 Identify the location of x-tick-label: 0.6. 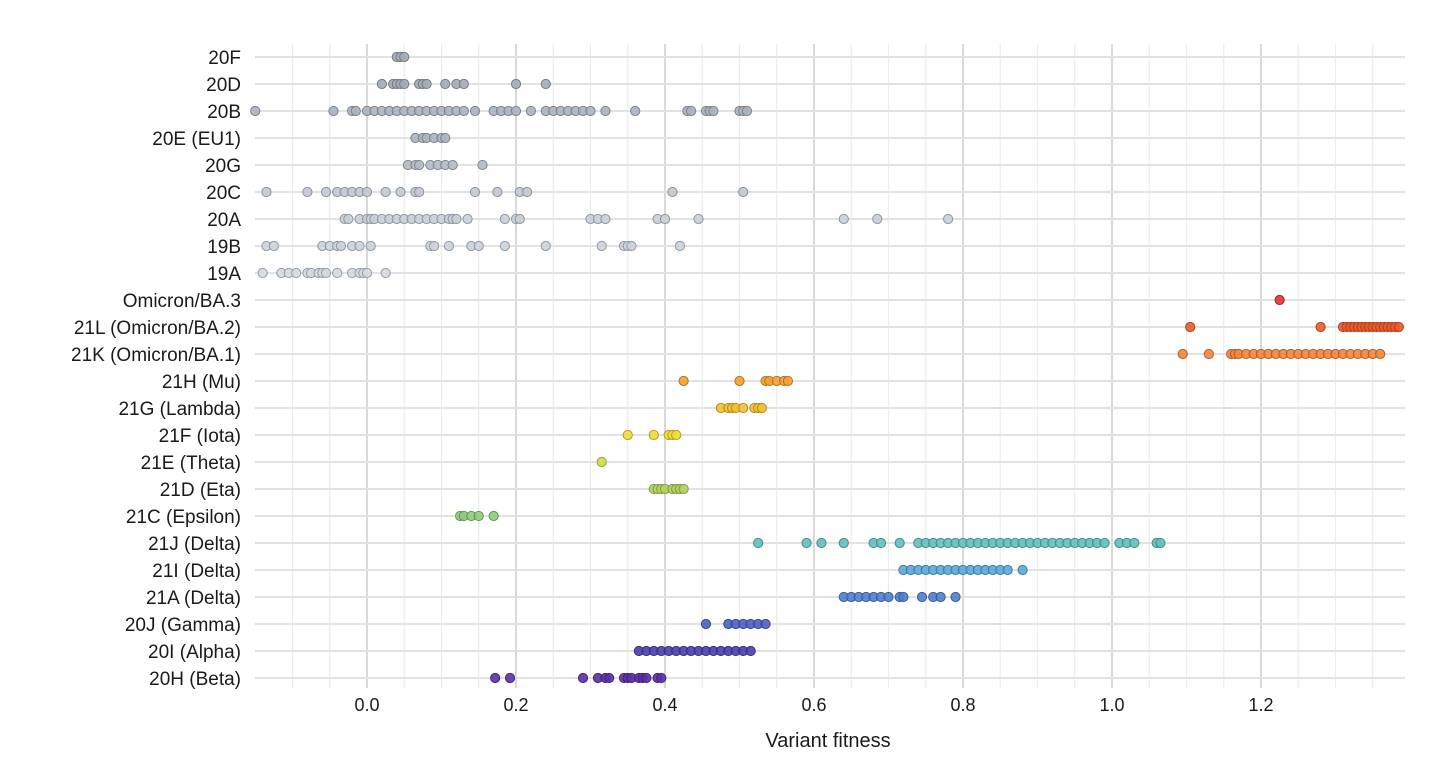
(813, 705).